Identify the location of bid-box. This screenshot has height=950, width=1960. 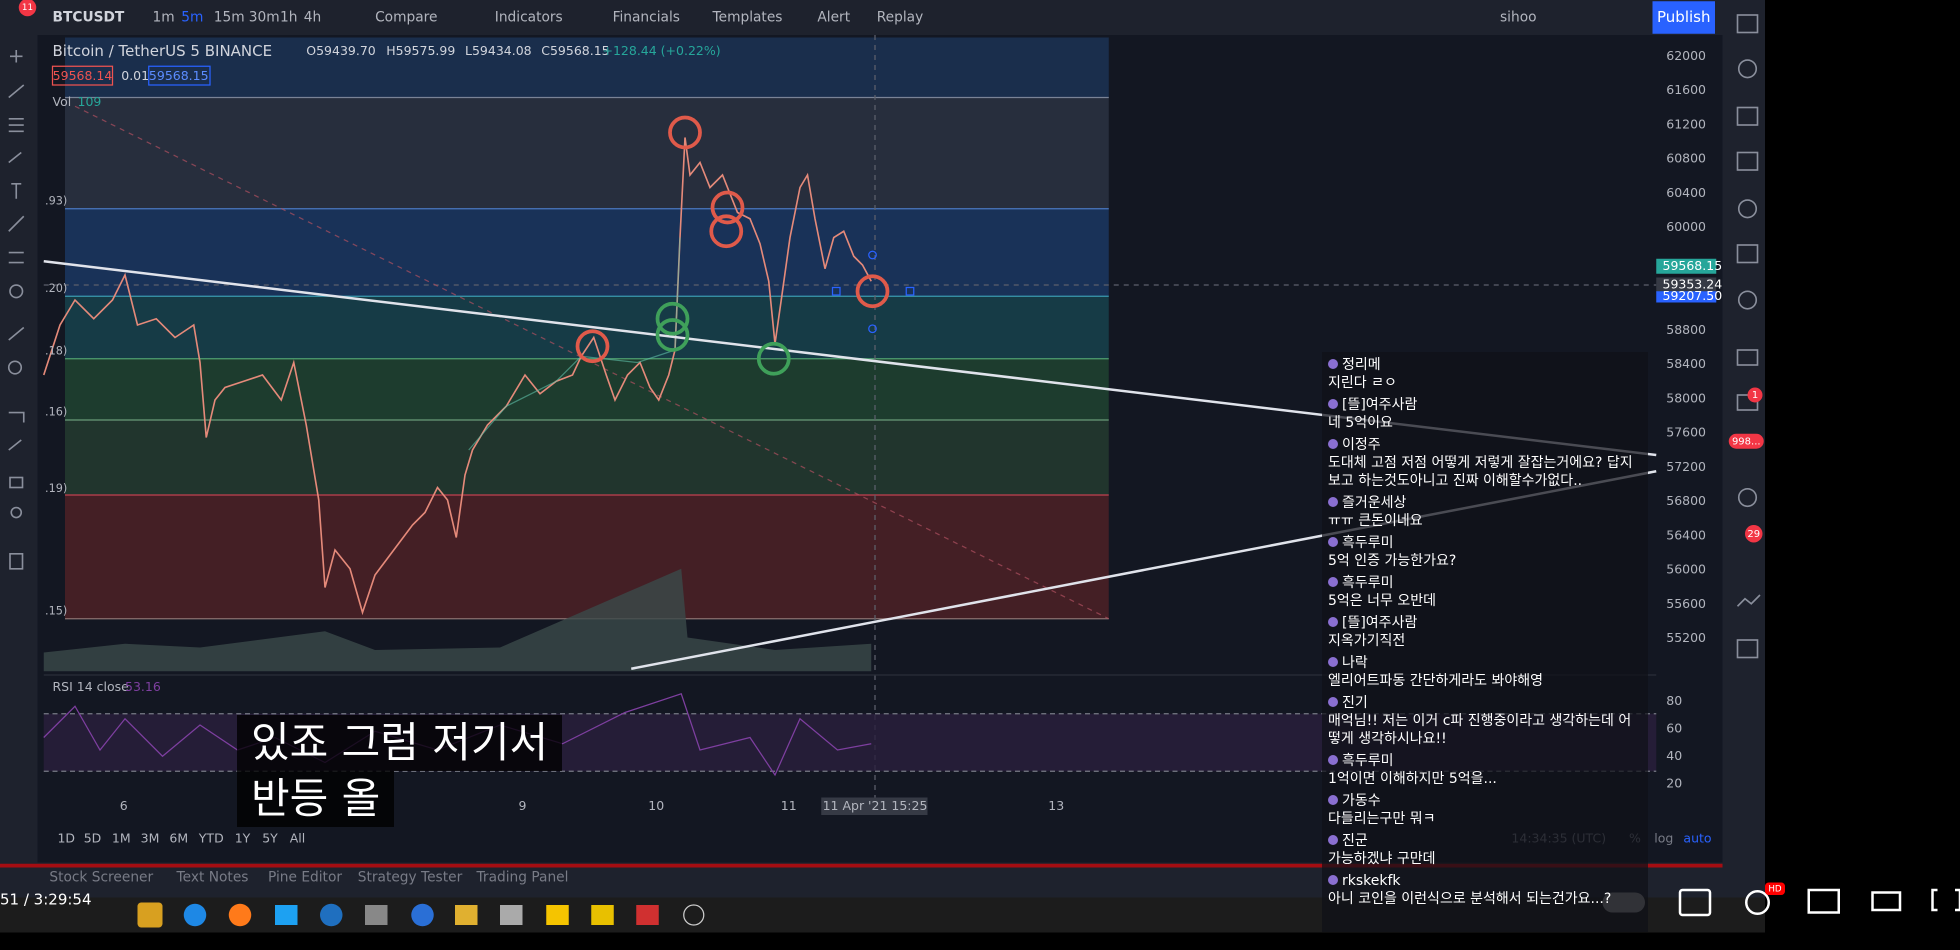
(82, 75).